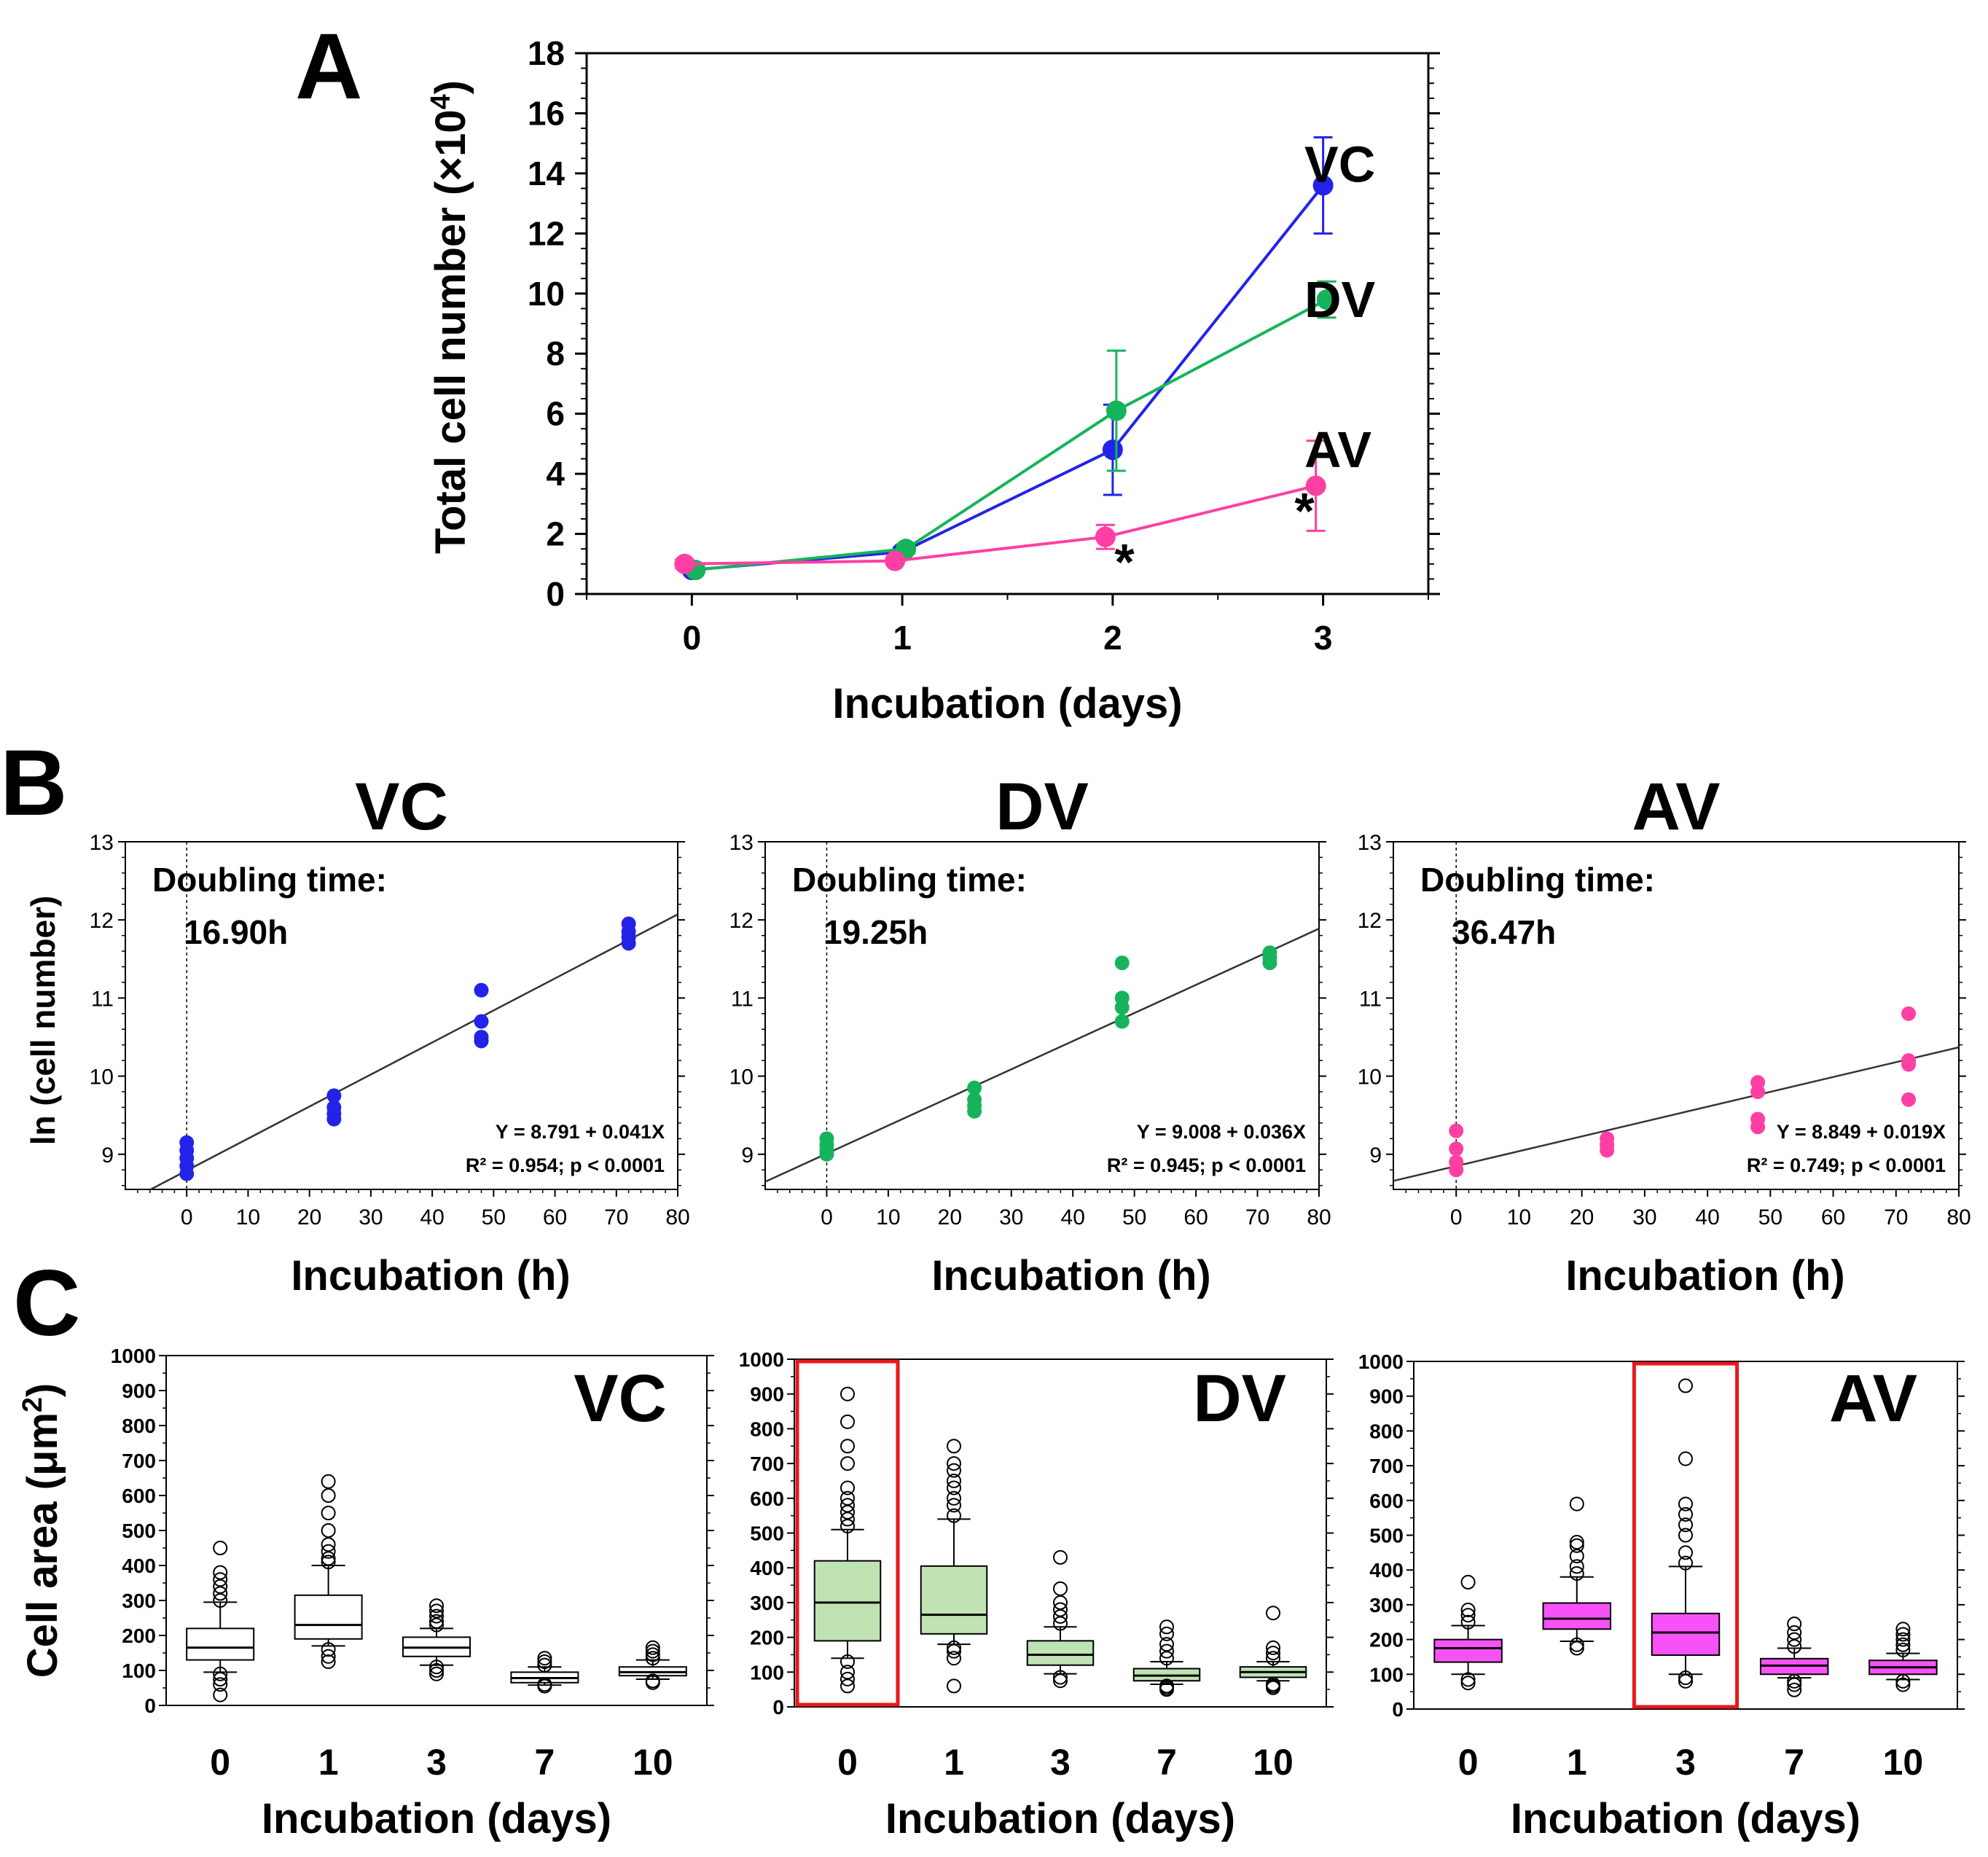 This screenshot has width=1988, height=1857. What do you see at coordinates (565, 1165) in the screenshot?
I see `regression-stats: R² = 0.954; p < 0.0001` at bounding box center [565, 1165].